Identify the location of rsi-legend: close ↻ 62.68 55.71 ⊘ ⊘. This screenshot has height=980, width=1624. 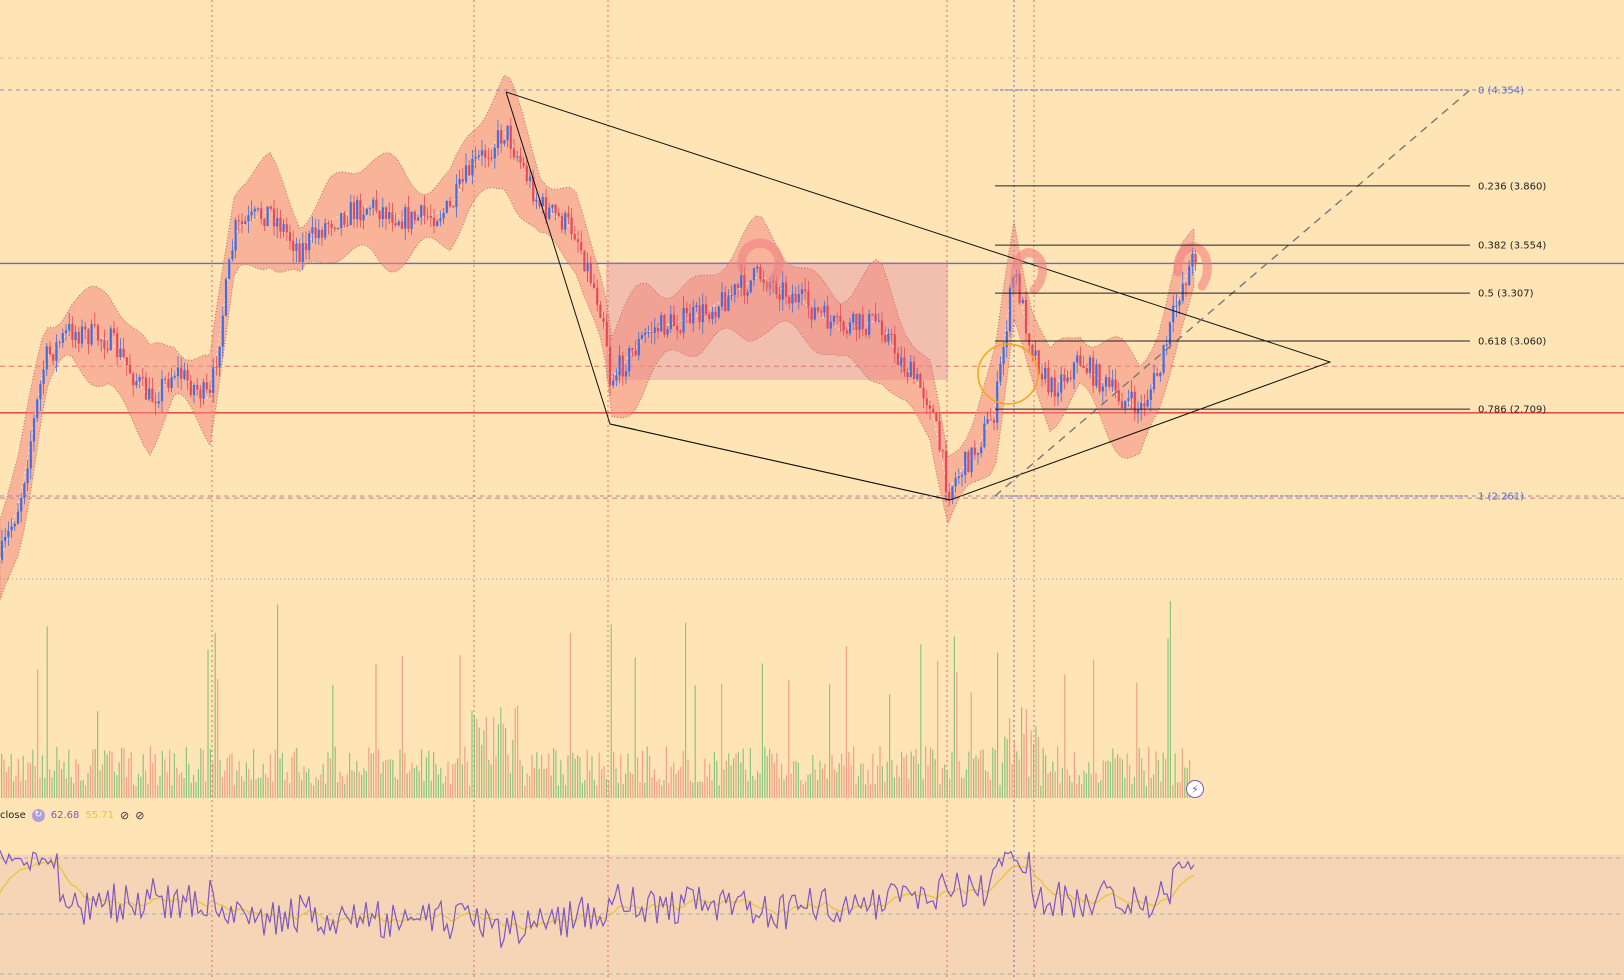
(72, 815).